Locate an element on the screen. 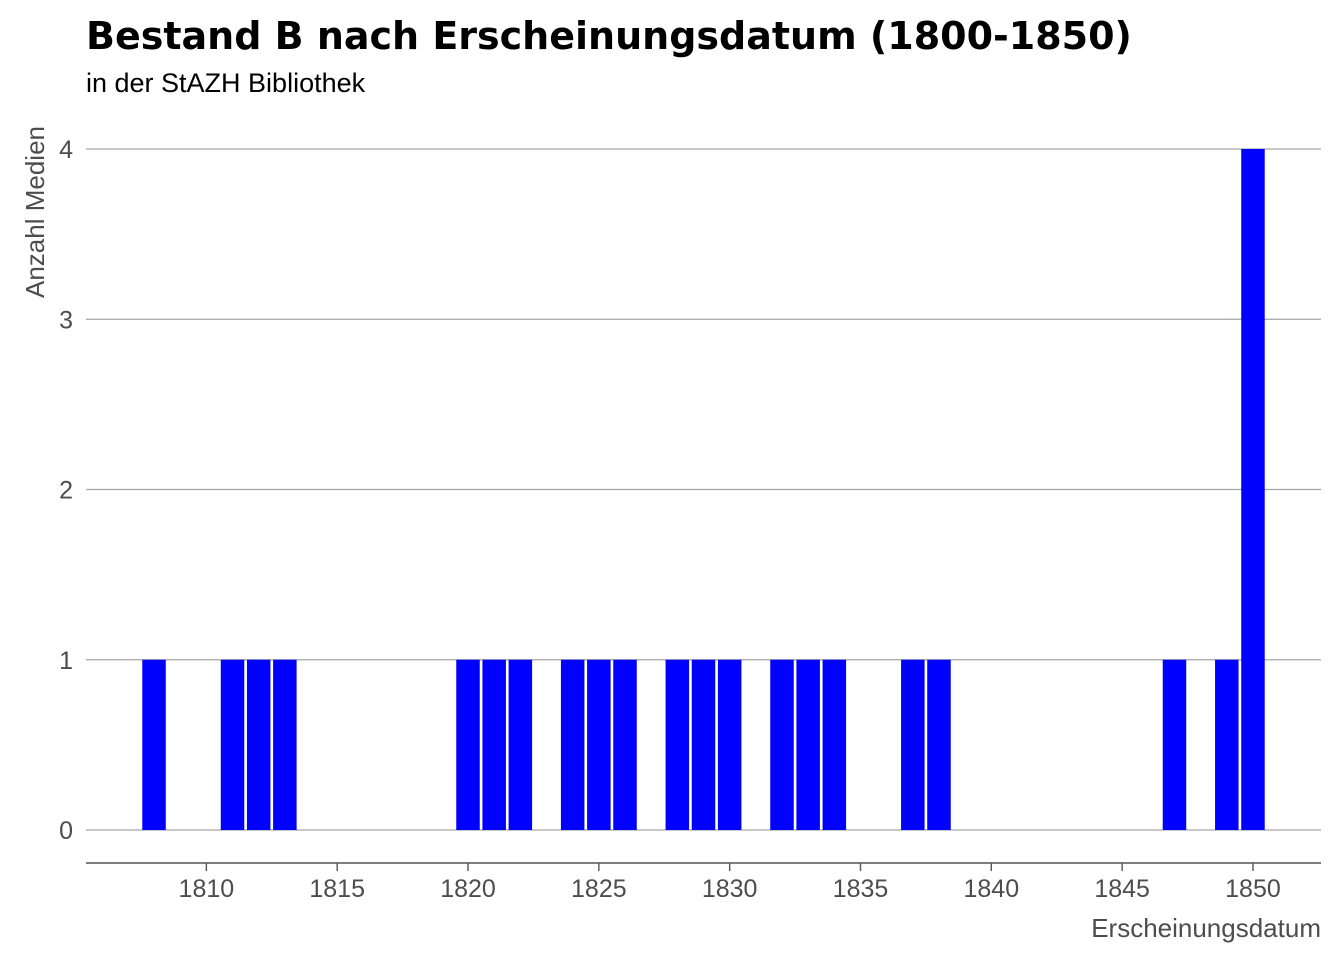  x-axis: 1810 1815 1820 1825 1830 1835 1840 1845 1850 is located at coordinates (703, 882).